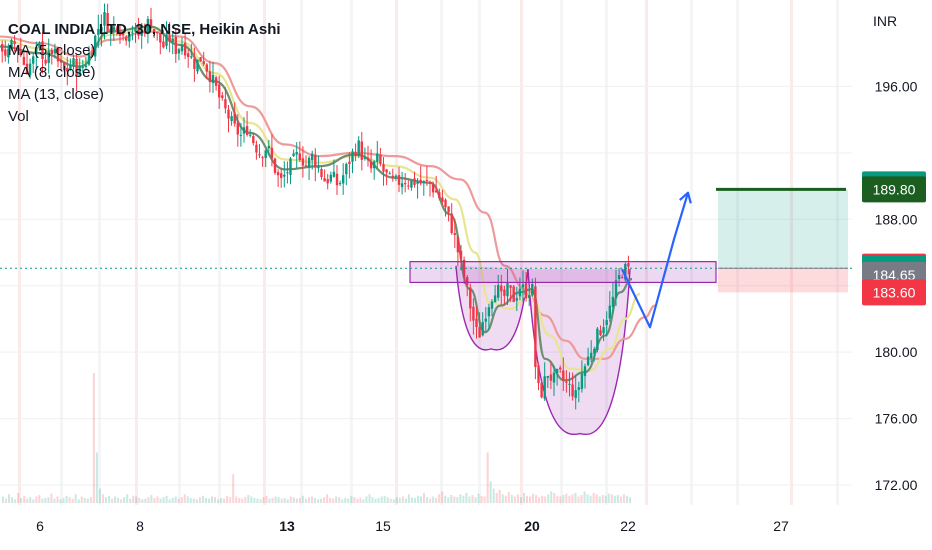 The image size is (932, 550). What do you see at coordinates (781, 526) in the screenshot?
I see `x-tick-label: 27` at bounding box center [781, 526].